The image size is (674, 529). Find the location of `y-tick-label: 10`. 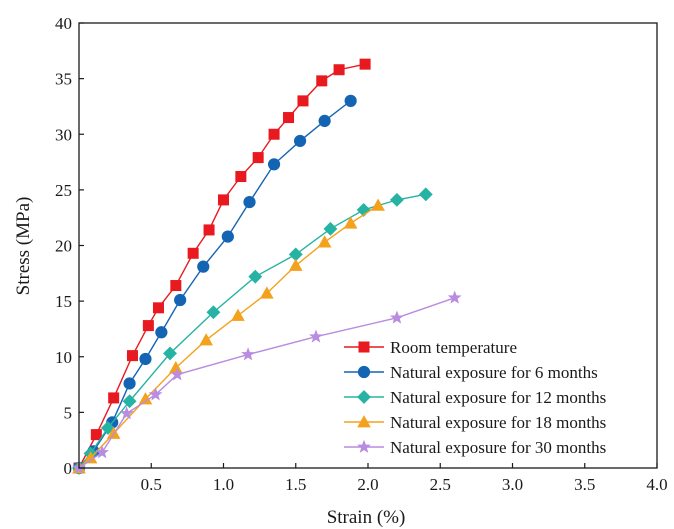

y-tick-label: 10 is located at coordinates (63, 357).